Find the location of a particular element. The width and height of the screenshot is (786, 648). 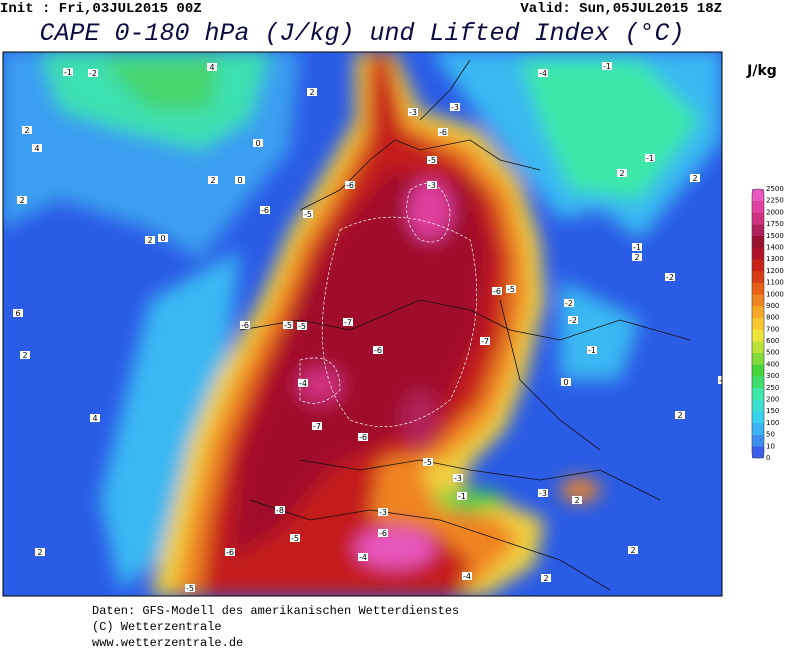

contour-label: -7 is located at coordinates (485, 341).